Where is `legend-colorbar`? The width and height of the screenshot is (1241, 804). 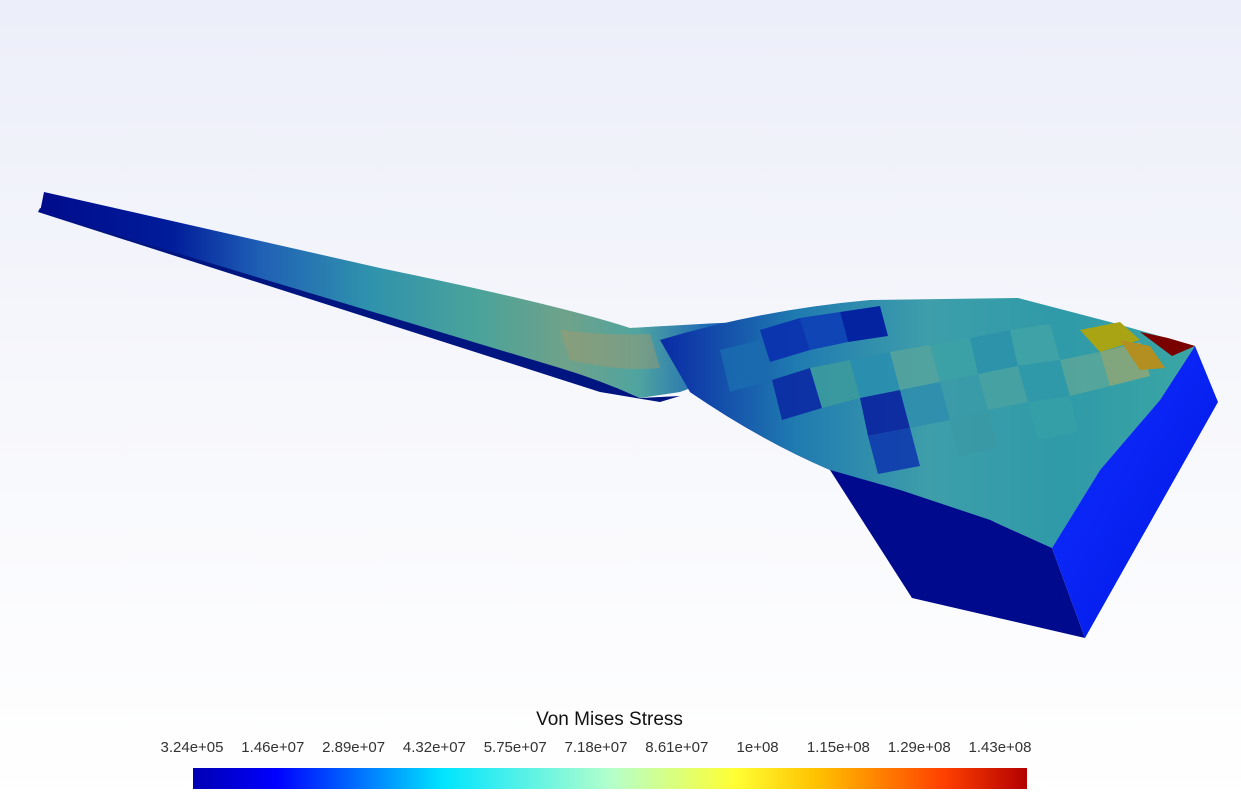
legend-colorbar is located at coordinates (610, 778).